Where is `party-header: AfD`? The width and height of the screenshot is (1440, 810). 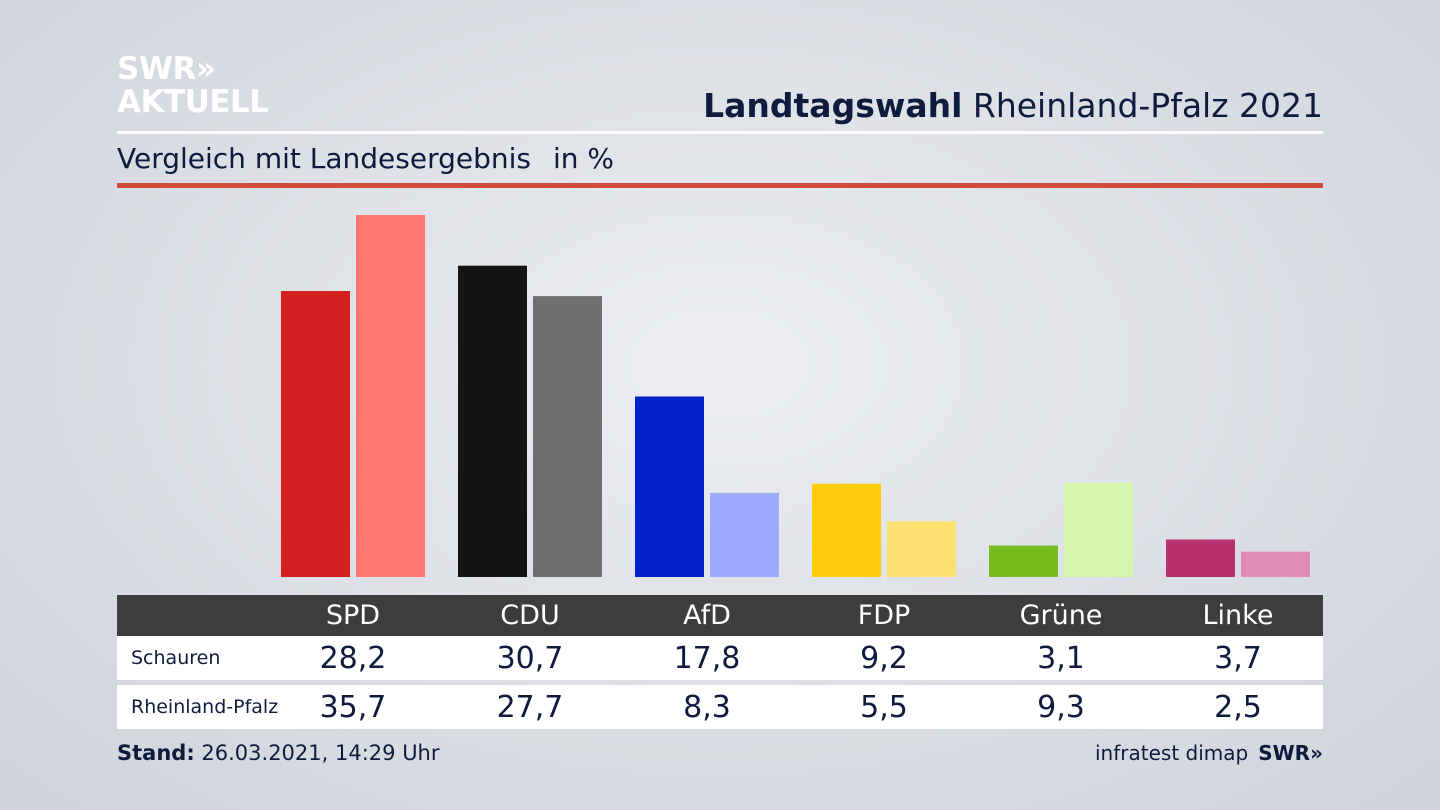
party-header: AfD is located at coordinates (707, 615).